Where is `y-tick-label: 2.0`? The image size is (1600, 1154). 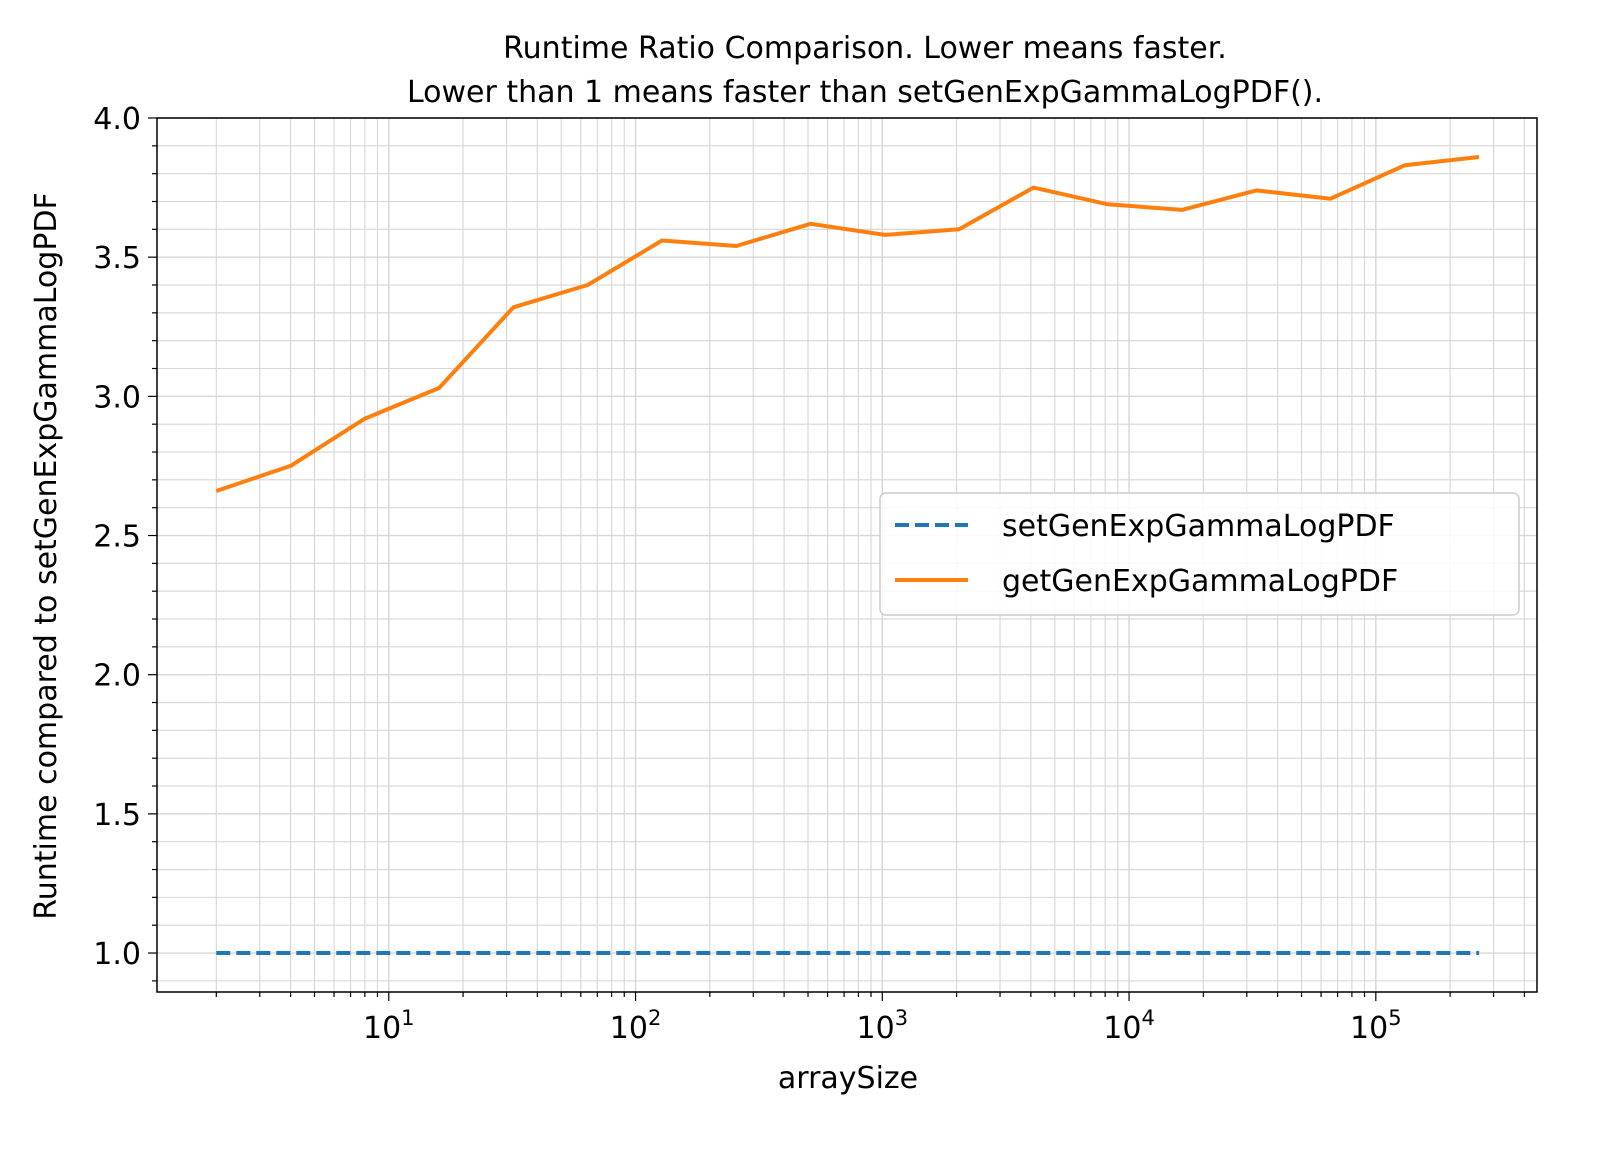
y-tick-label: 2.0 is located at coordinates (117, 676).